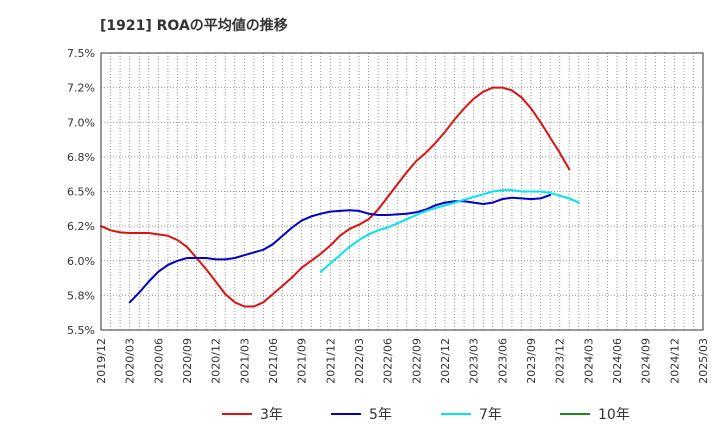 The image size is (720, 440). I want to click on x-tick-label: 2024/09, so click(646, 361).